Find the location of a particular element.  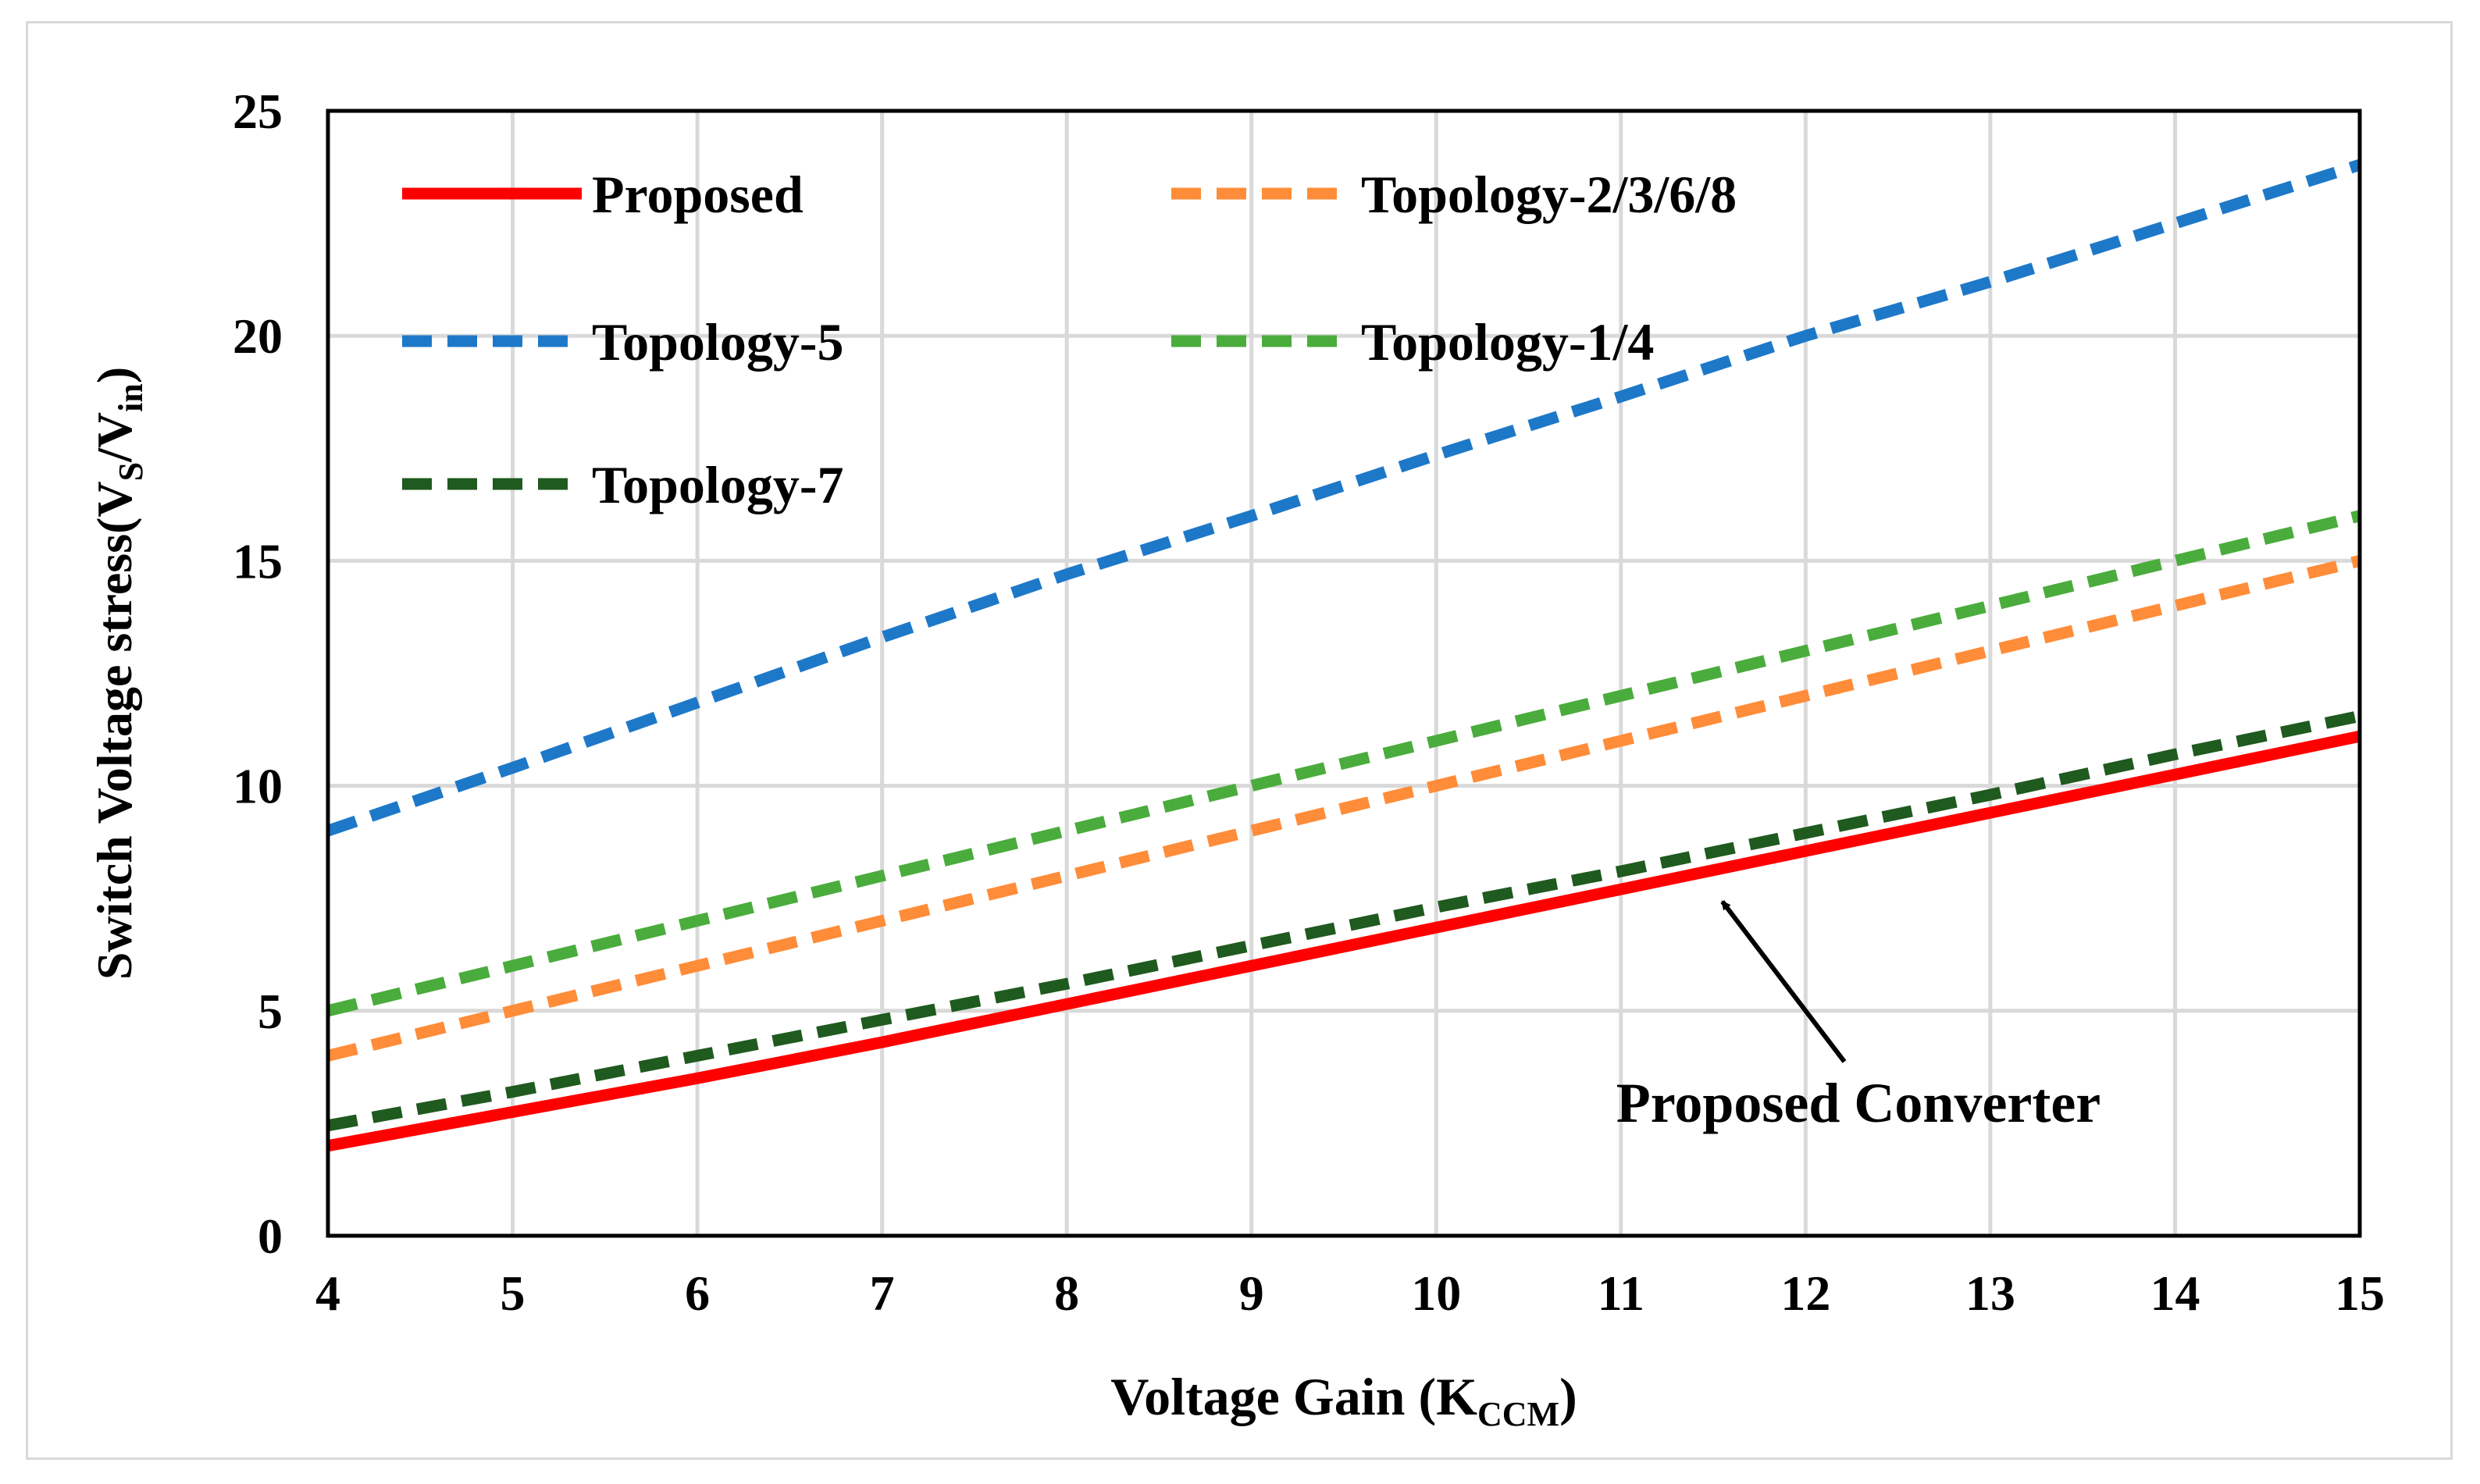

x-tick-label: 12 is located at coordinates (1805, 1293).